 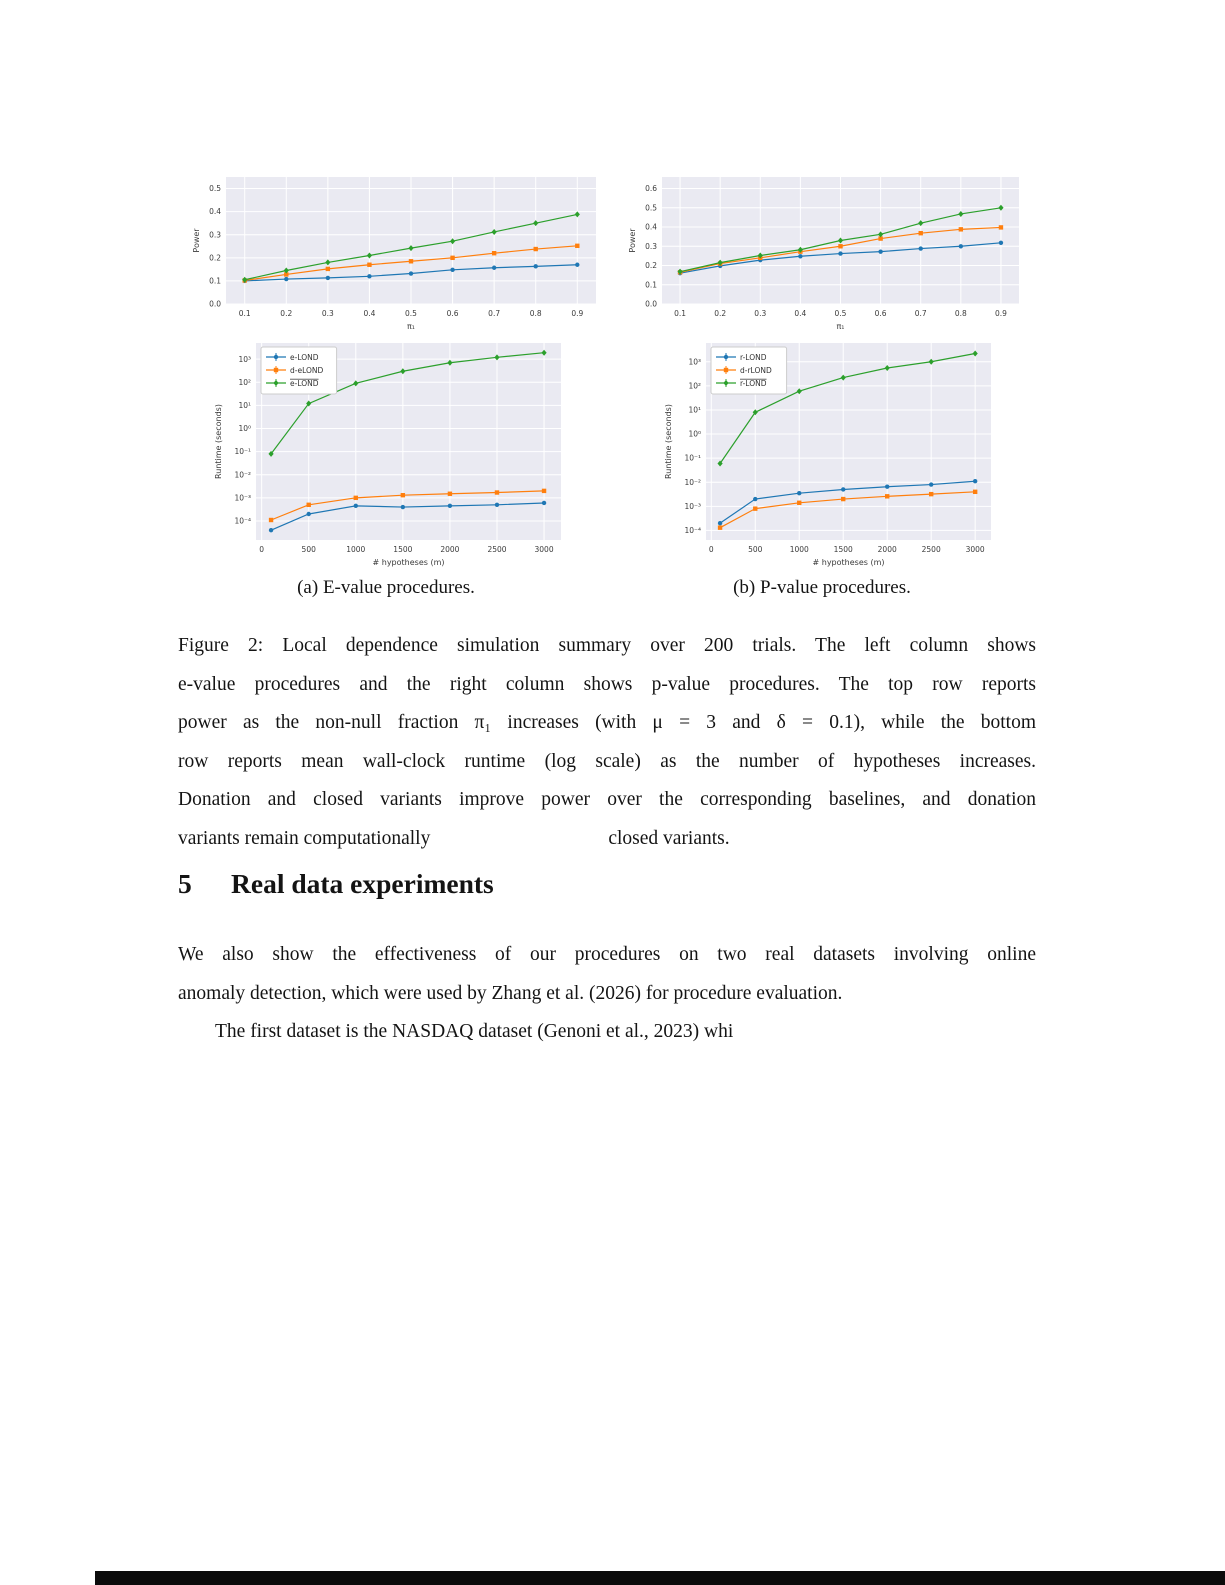 What do you see at coordinates (307, 370) in the screenshot?
I see `svg-text: d-eLOND` at bounding box center [307, 370].